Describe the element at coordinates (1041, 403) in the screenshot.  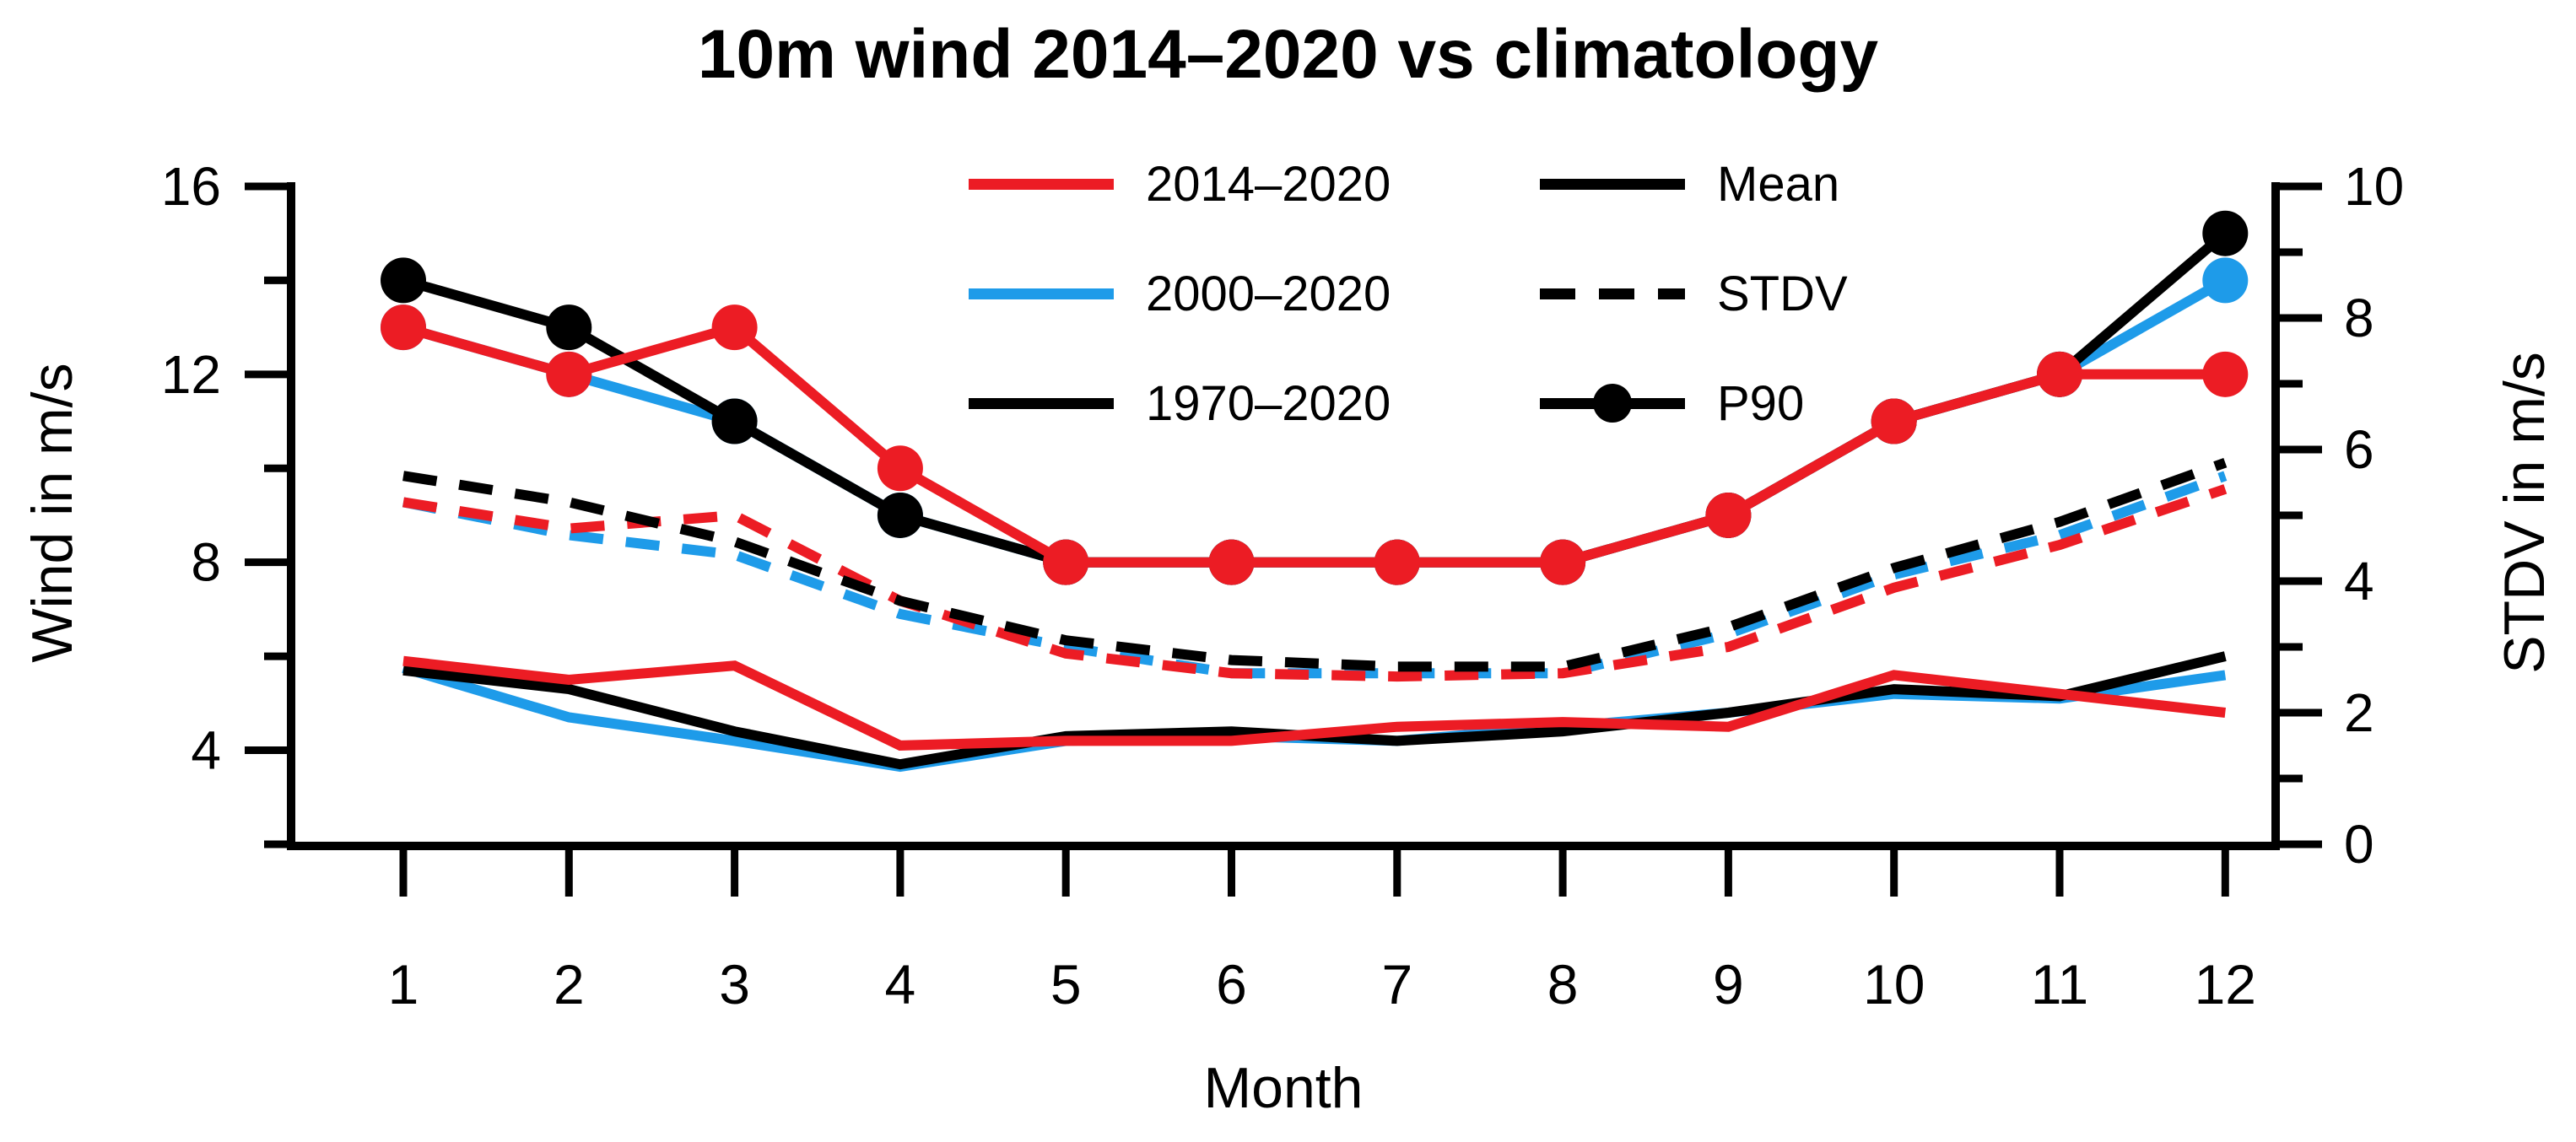
I see `legend-line-black` at that location.